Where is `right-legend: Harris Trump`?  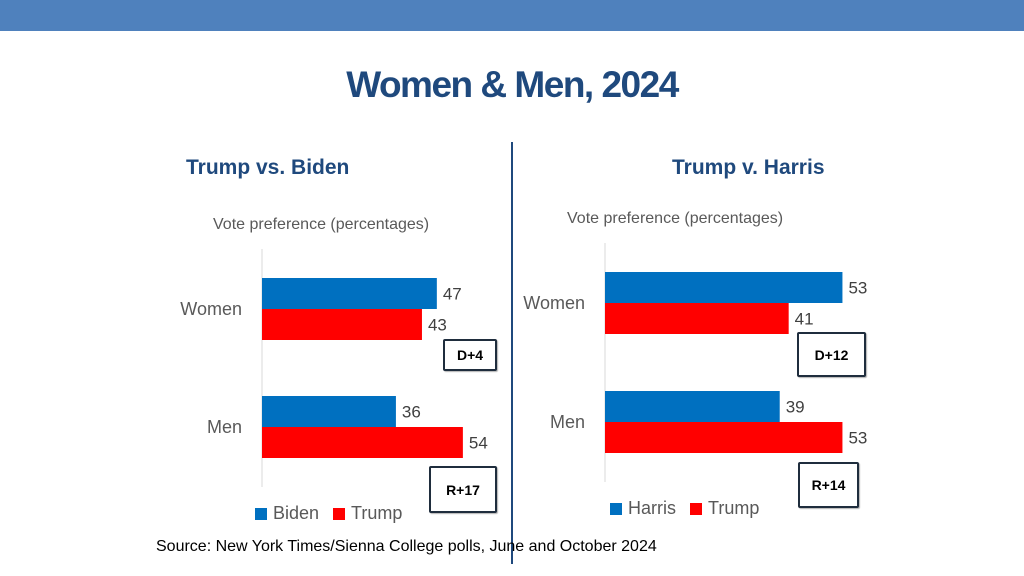 right-legend: Harris Trump is located at coordinates (691, 508).